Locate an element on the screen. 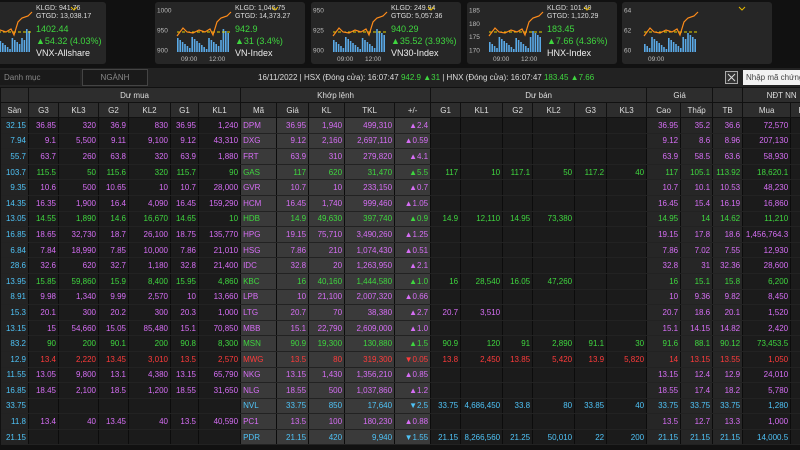  cell: 1,740 is located at coordinates (327, 203).